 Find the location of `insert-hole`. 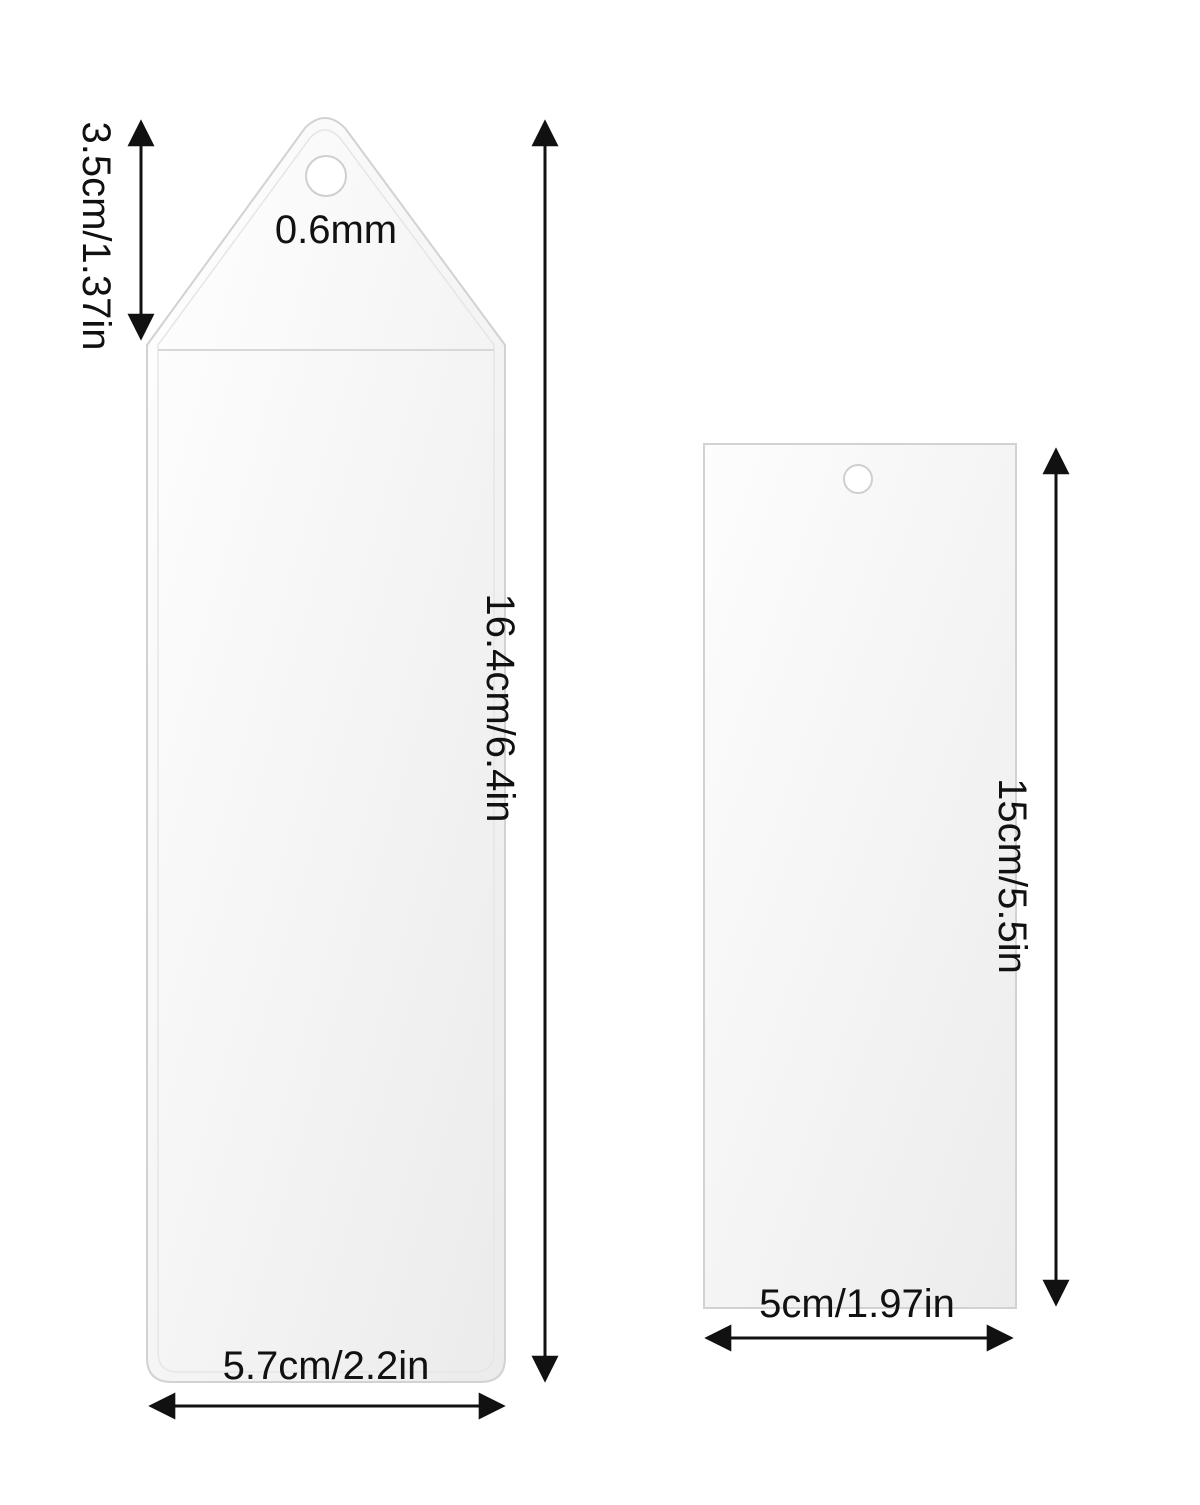

insert-hole is located at coordinates (858, 479).